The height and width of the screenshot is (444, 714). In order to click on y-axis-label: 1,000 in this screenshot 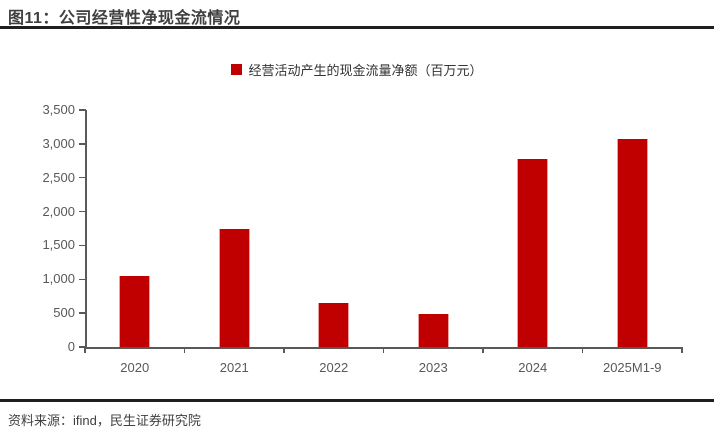, I will do `click(58, 279)`.